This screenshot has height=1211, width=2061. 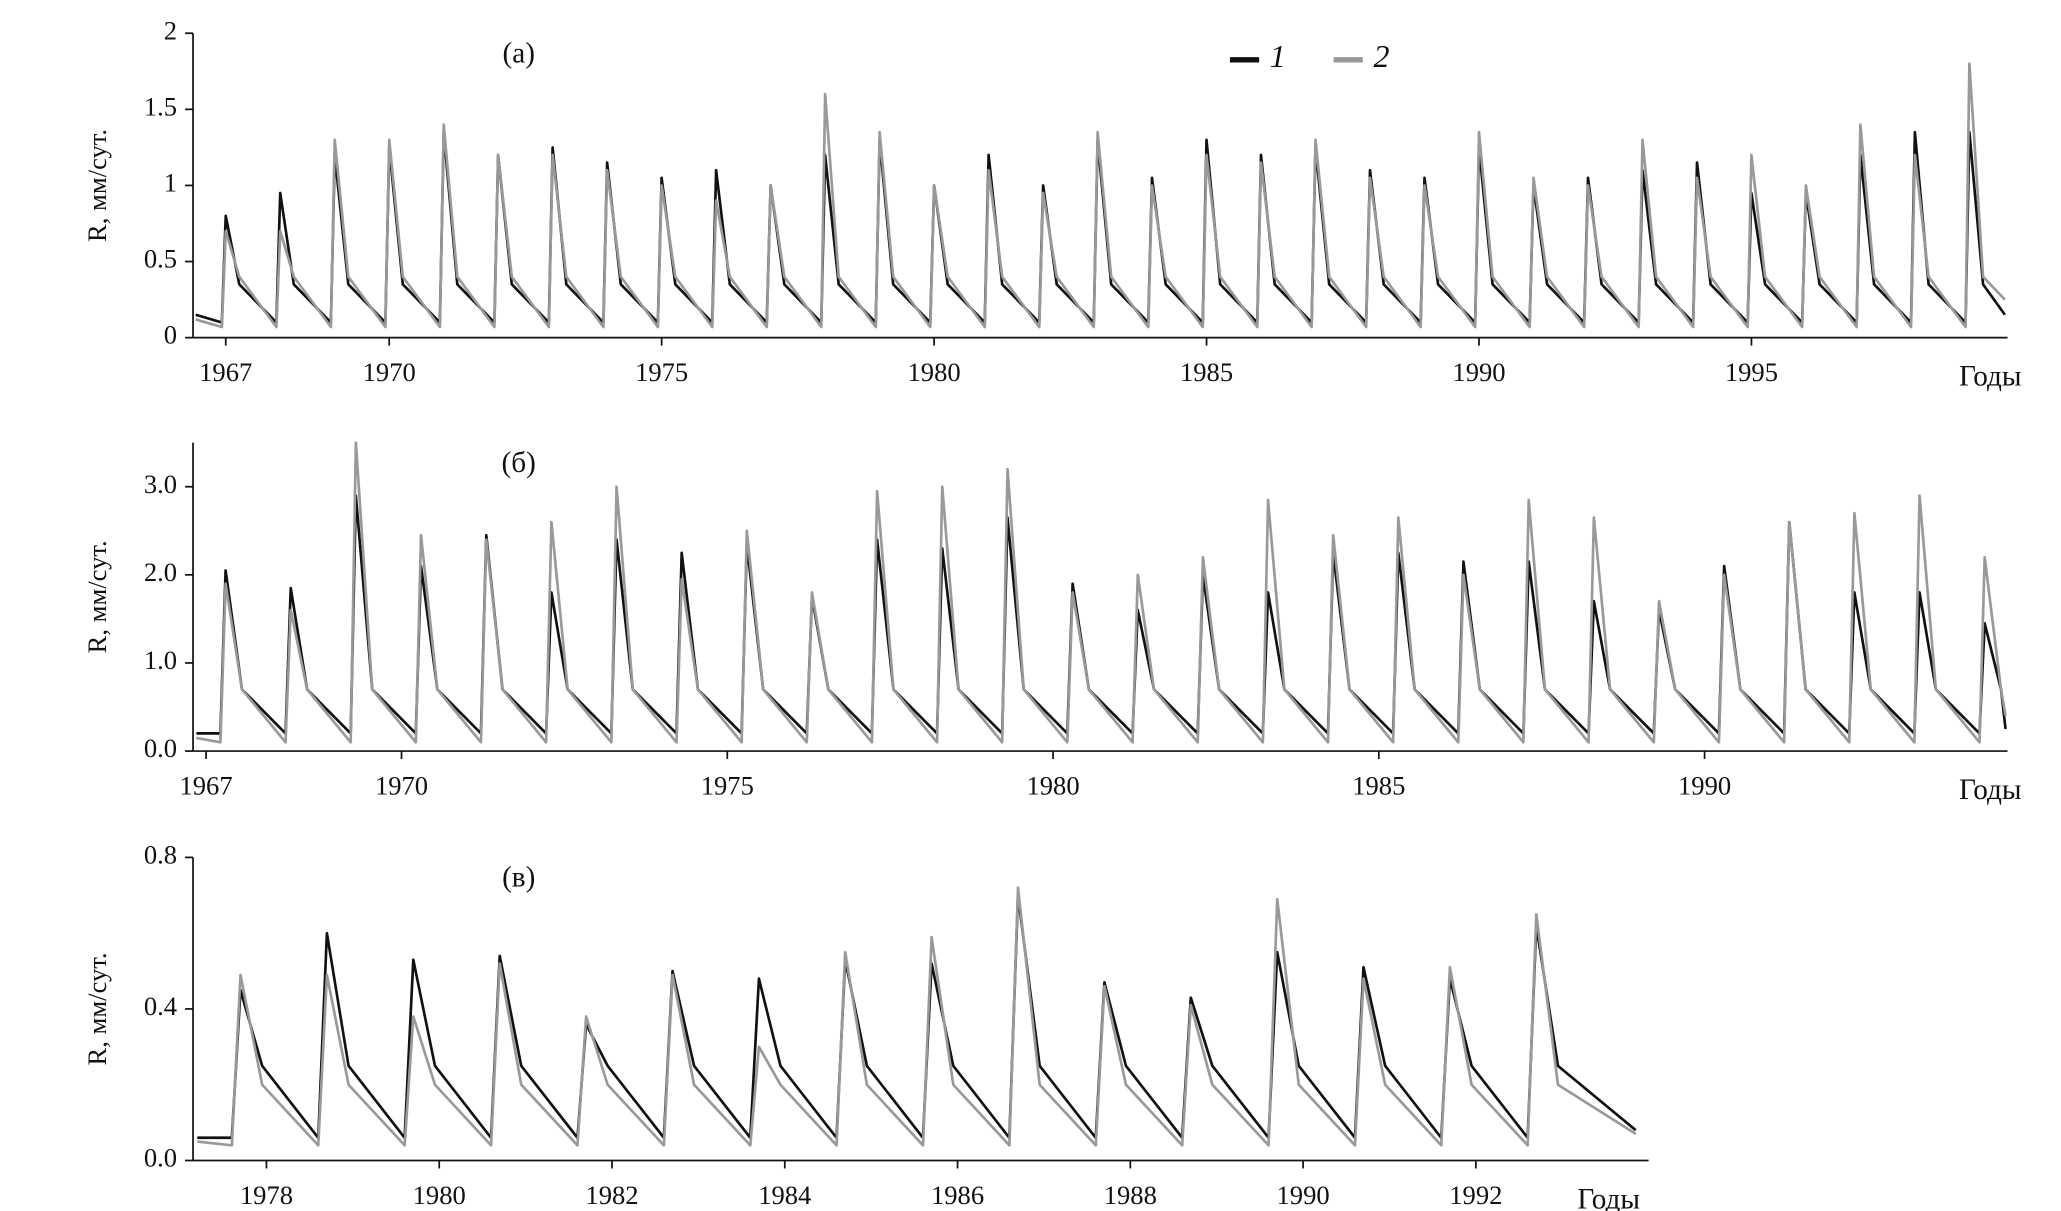 What do you see at coordinates (518, 878) in the screenshot?
I see `panel-label: (в)` at bounding box center [518, 878].